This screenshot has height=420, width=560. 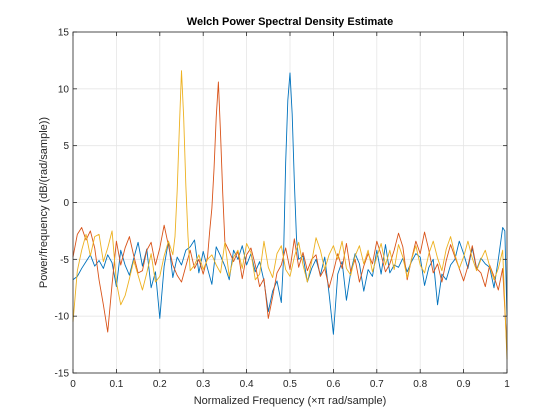 I want to click on x-tick-label: 1, so click(x=507, y=384).